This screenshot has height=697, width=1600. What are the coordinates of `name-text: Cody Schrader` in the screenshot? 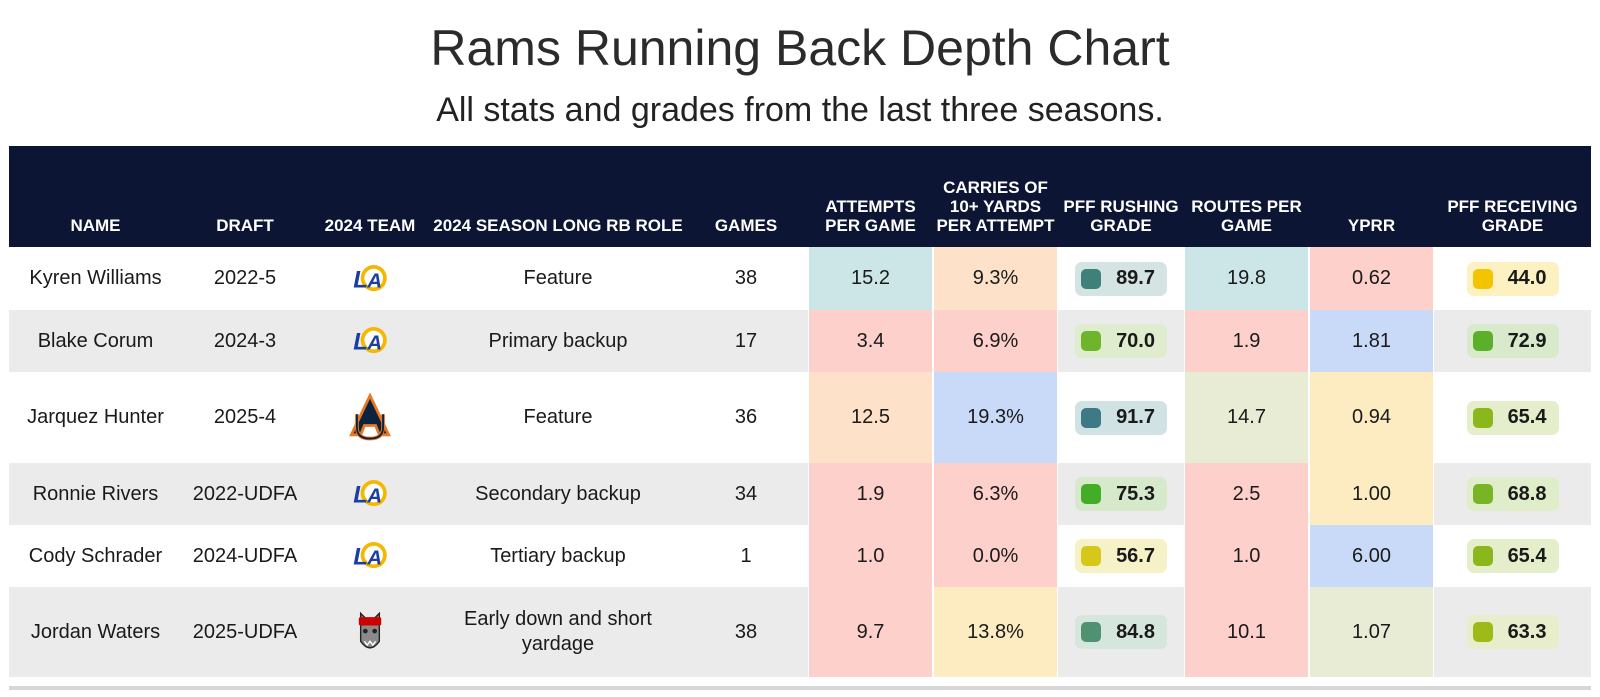 It's located at (95, 555).